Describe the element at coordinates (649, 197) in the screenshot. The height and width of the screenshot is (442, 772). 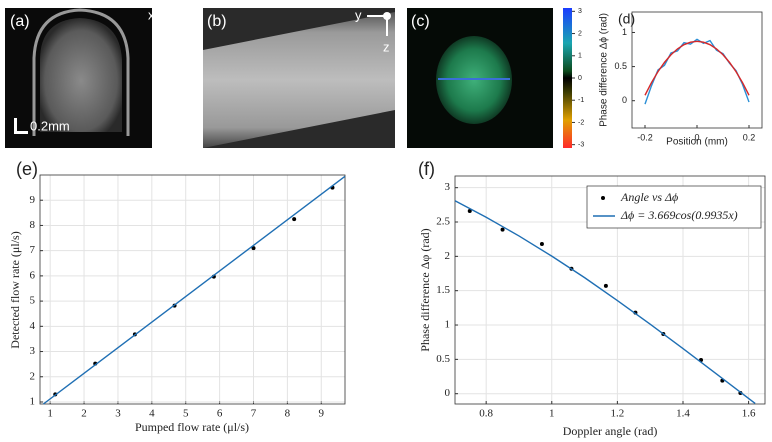
I see `legend-label: Angle vs Δϕ` at that location.